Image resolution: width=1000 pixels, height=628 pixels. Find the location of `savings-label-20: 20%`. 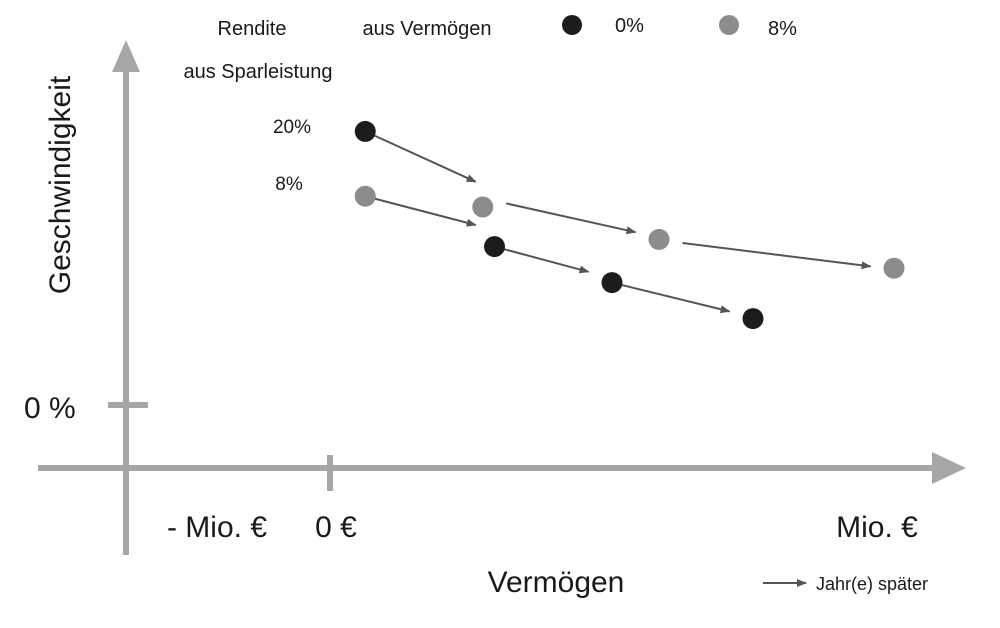

savings-label-20: 20% is located at coordinates (292, 127).